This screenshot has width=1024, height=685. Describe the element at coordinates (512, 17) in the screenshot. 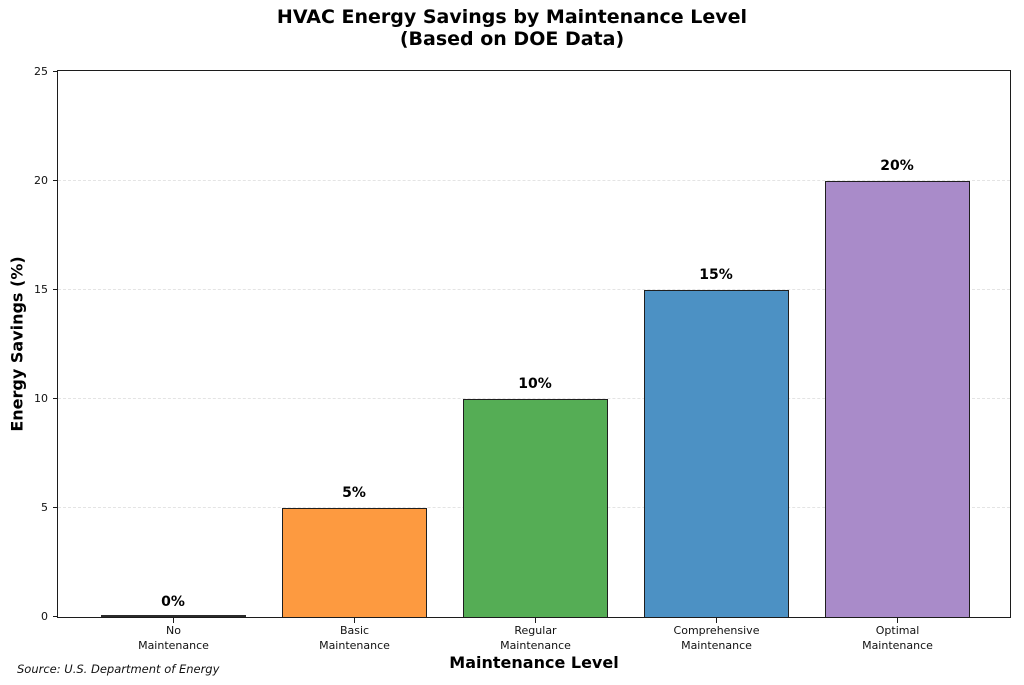

I see `chart-title-line1: HVAC Energy Savings by Maintenance Level` at that location.